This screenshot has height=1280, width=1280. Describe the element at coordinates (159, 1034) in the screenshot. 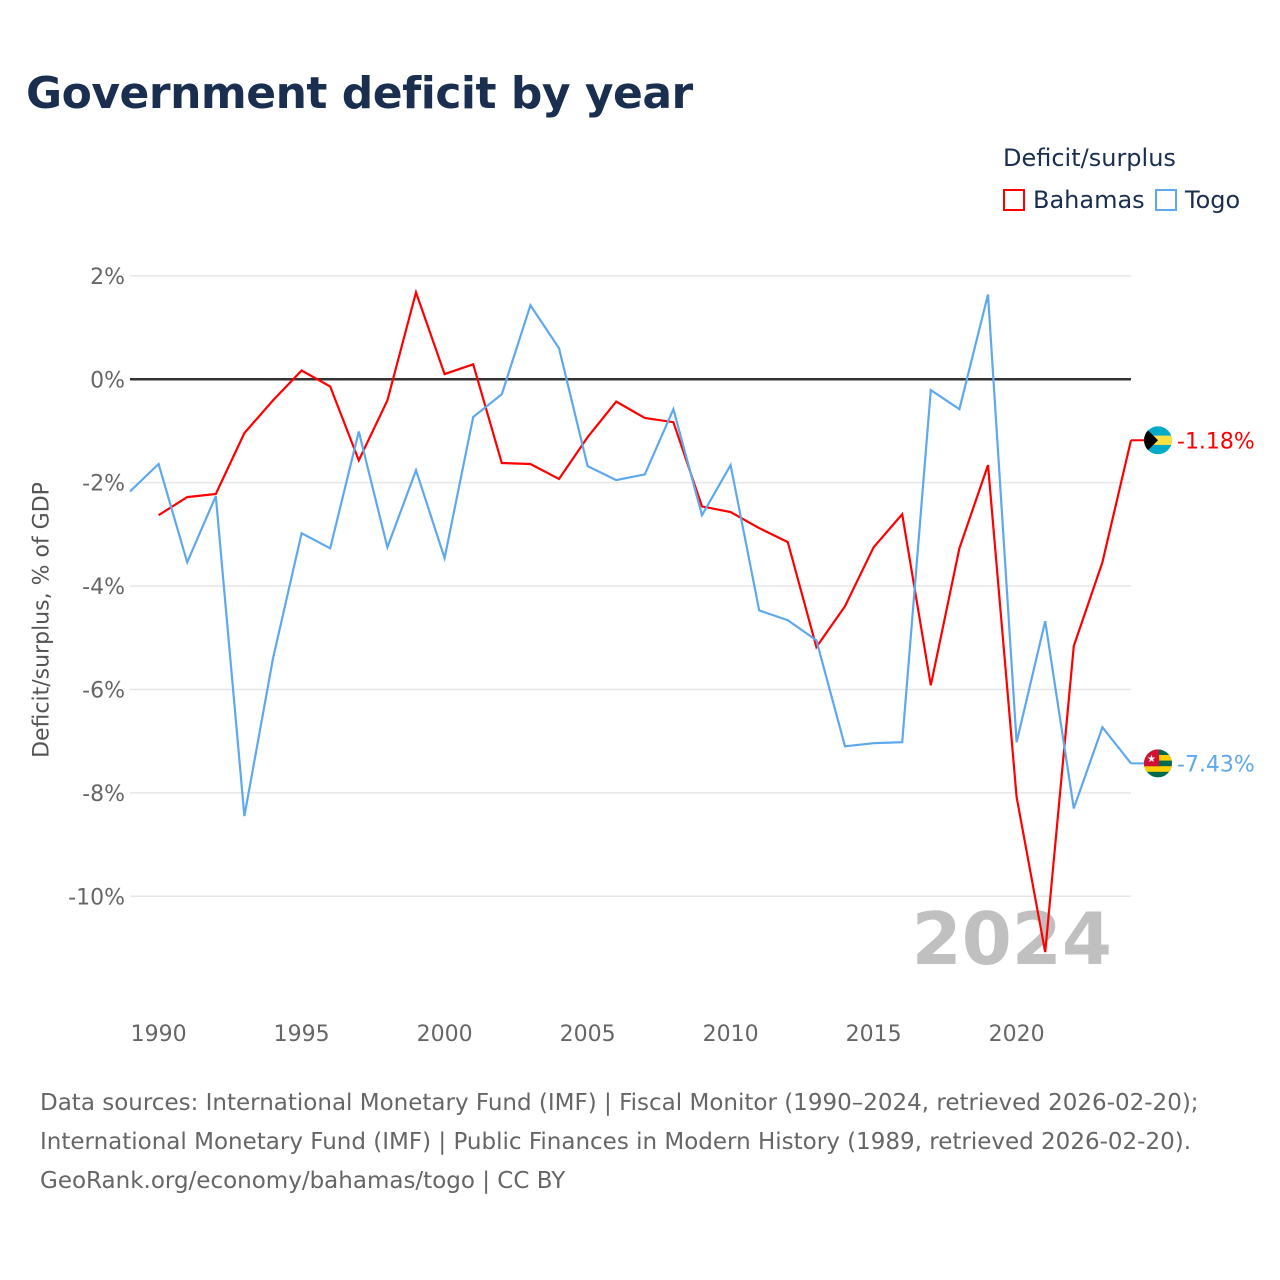

I see `x-tick-label: 1990` at that location.